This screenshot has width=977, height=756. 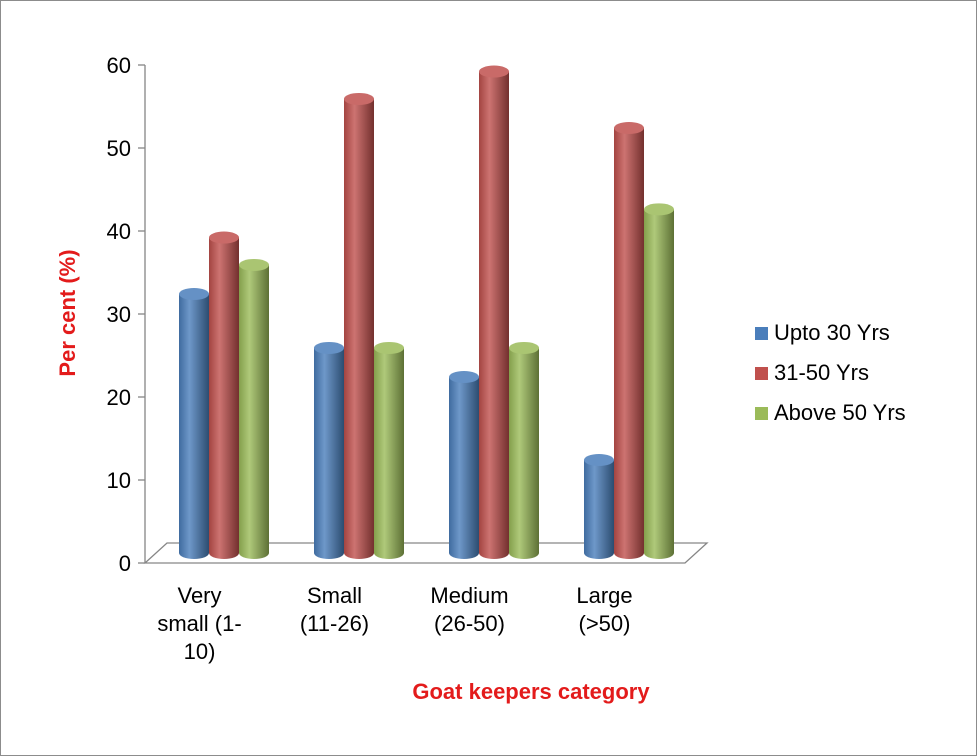 What do you see at coordinates (119, 397) in the screenshot?
I see `y-tick-label: 20` at bounding box center [119, 397].